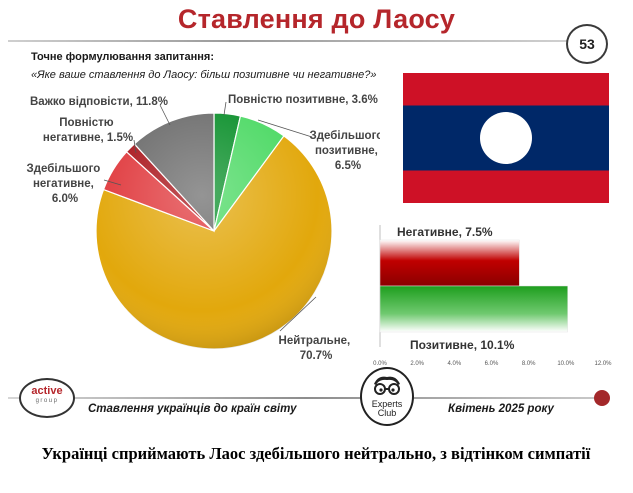  What do you see at coordinates (529, 364) in the screenshot?
I see `x-tick-label: 8.0%` at bounding box center [529, 364].